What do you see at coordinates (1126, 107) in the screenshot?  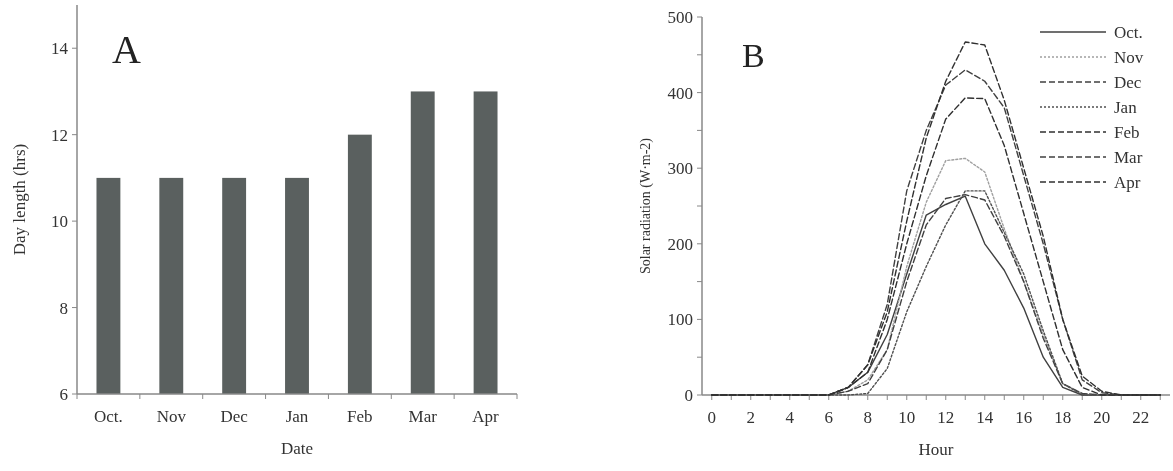 I see `legend-label: Jan` at bounding box center [1126, 107].